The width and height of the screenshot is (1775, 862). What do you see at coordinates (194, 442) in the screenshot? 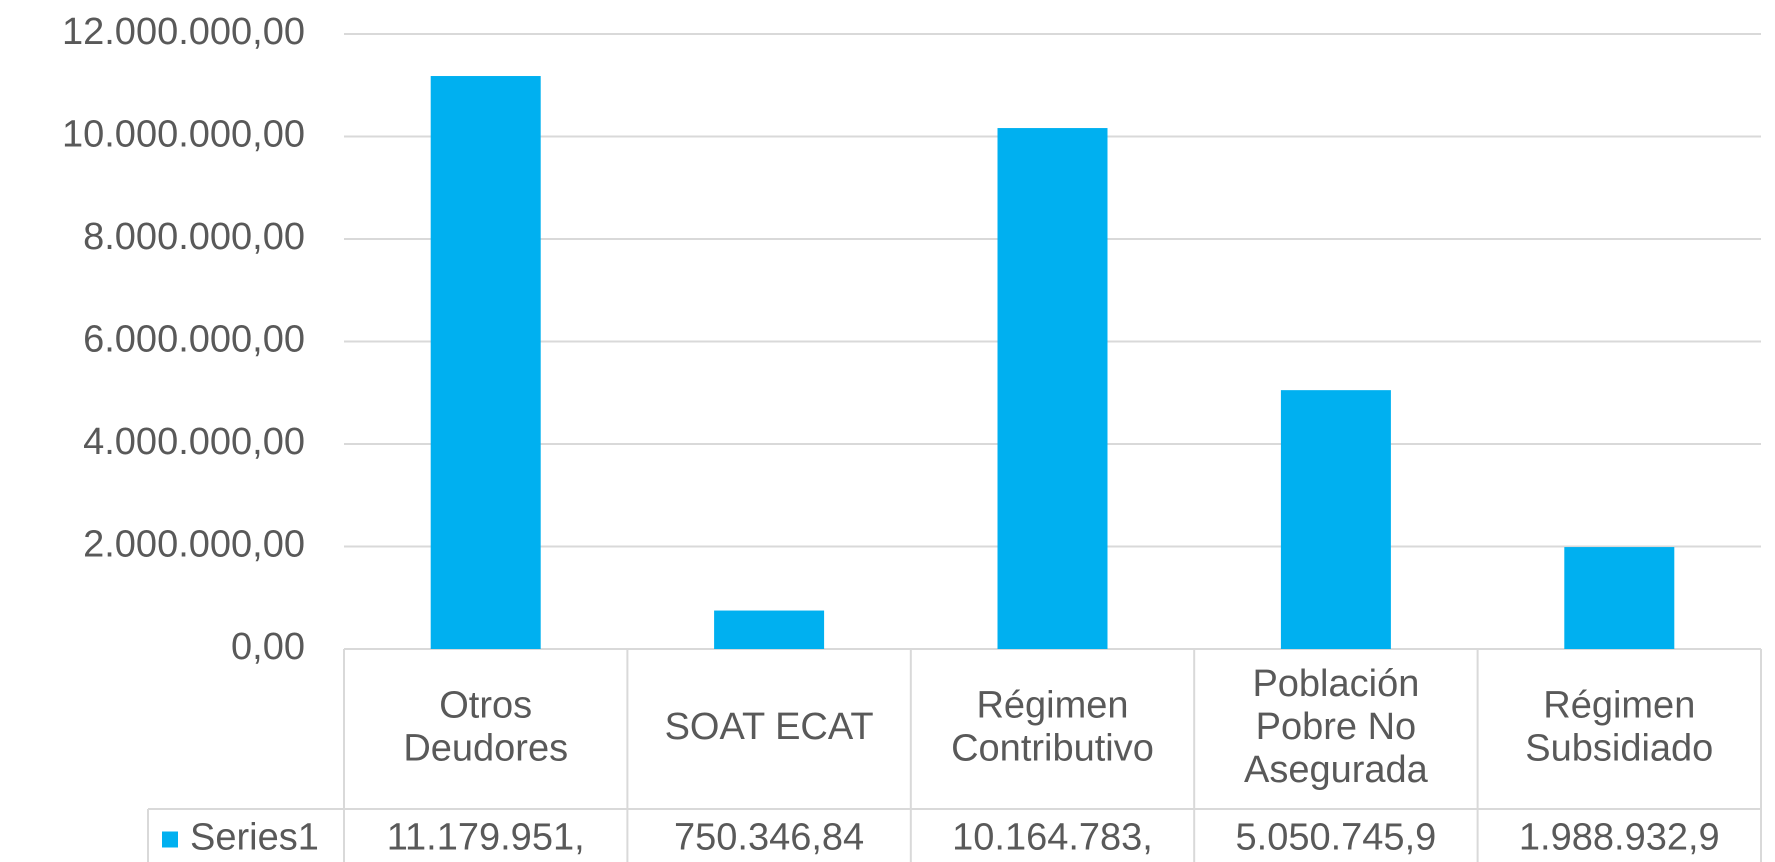
I see `y-tick-label: 4.000.000,00` at bounding box center [194, 442].